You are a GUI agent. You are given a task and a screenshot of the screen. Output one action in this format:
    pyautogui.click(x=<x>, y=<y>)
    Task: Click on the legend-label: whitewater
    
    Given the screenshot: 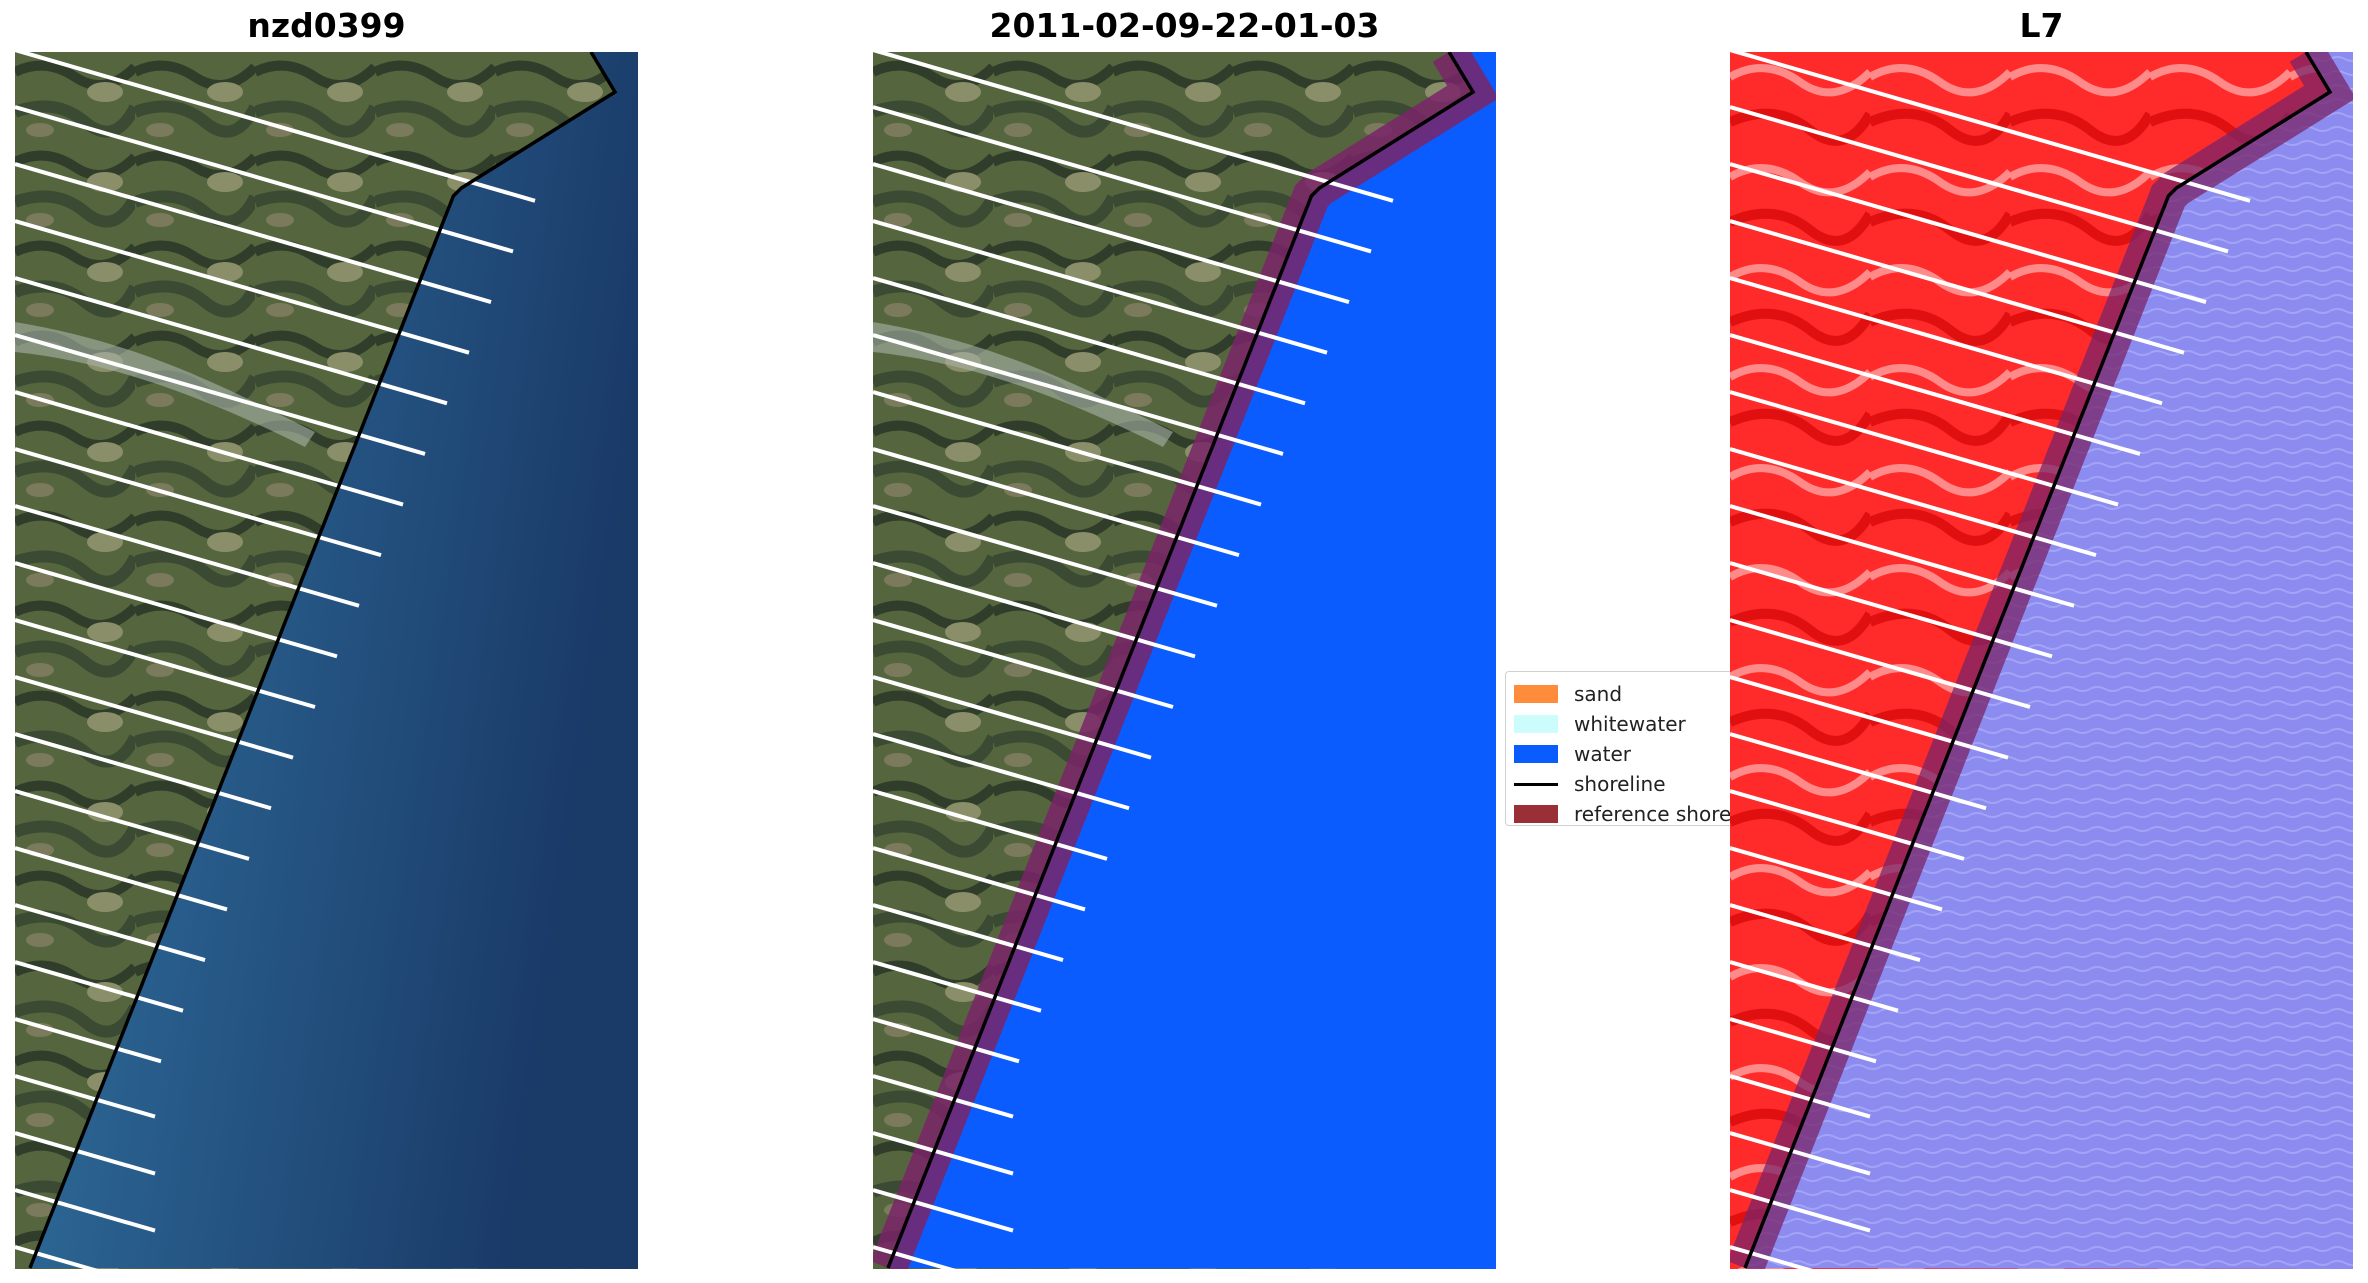 What is the action you would take?
    pyautogui.click(x=1630, y=724)
    